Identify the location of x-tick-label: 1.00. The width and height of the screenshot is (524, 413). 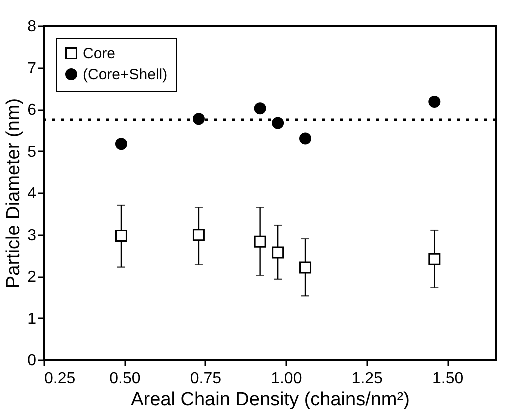
(286, 379).